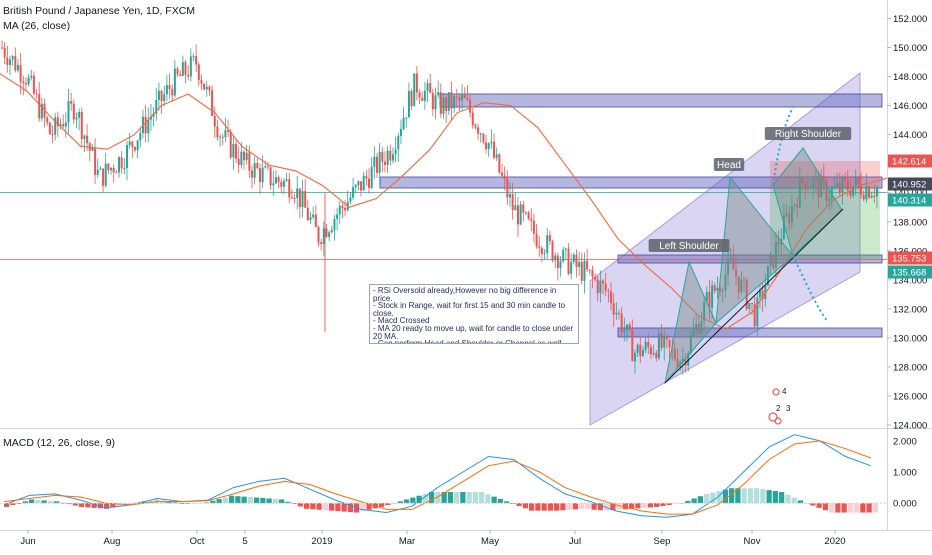  What do you see at coordinates (784, 144) in the screenshot?
I see `upside-target-path` at bounding box center [784, 144].